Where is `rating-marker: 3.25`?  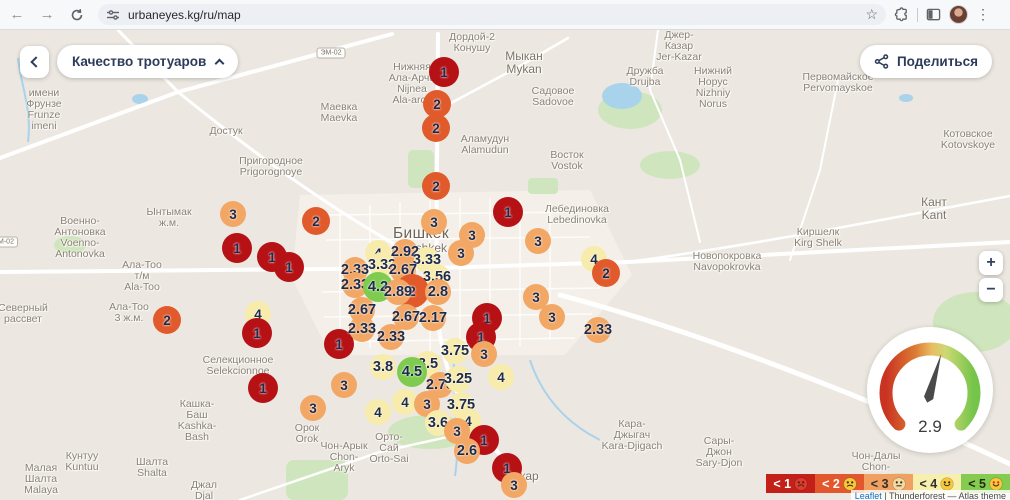
rating-marker: 3.25 is located at coordinates (458, 379).